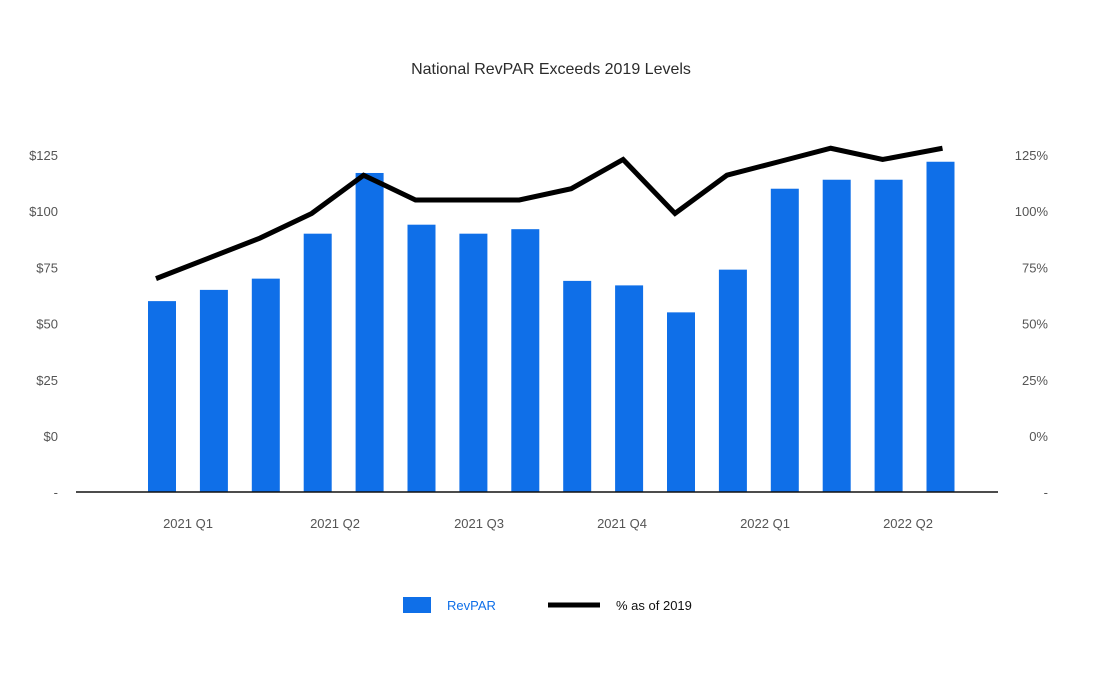 The width and height of the screenshot is (1102, 681). I want to click on y-right-tick-label: 0%, so click(1038, 436).